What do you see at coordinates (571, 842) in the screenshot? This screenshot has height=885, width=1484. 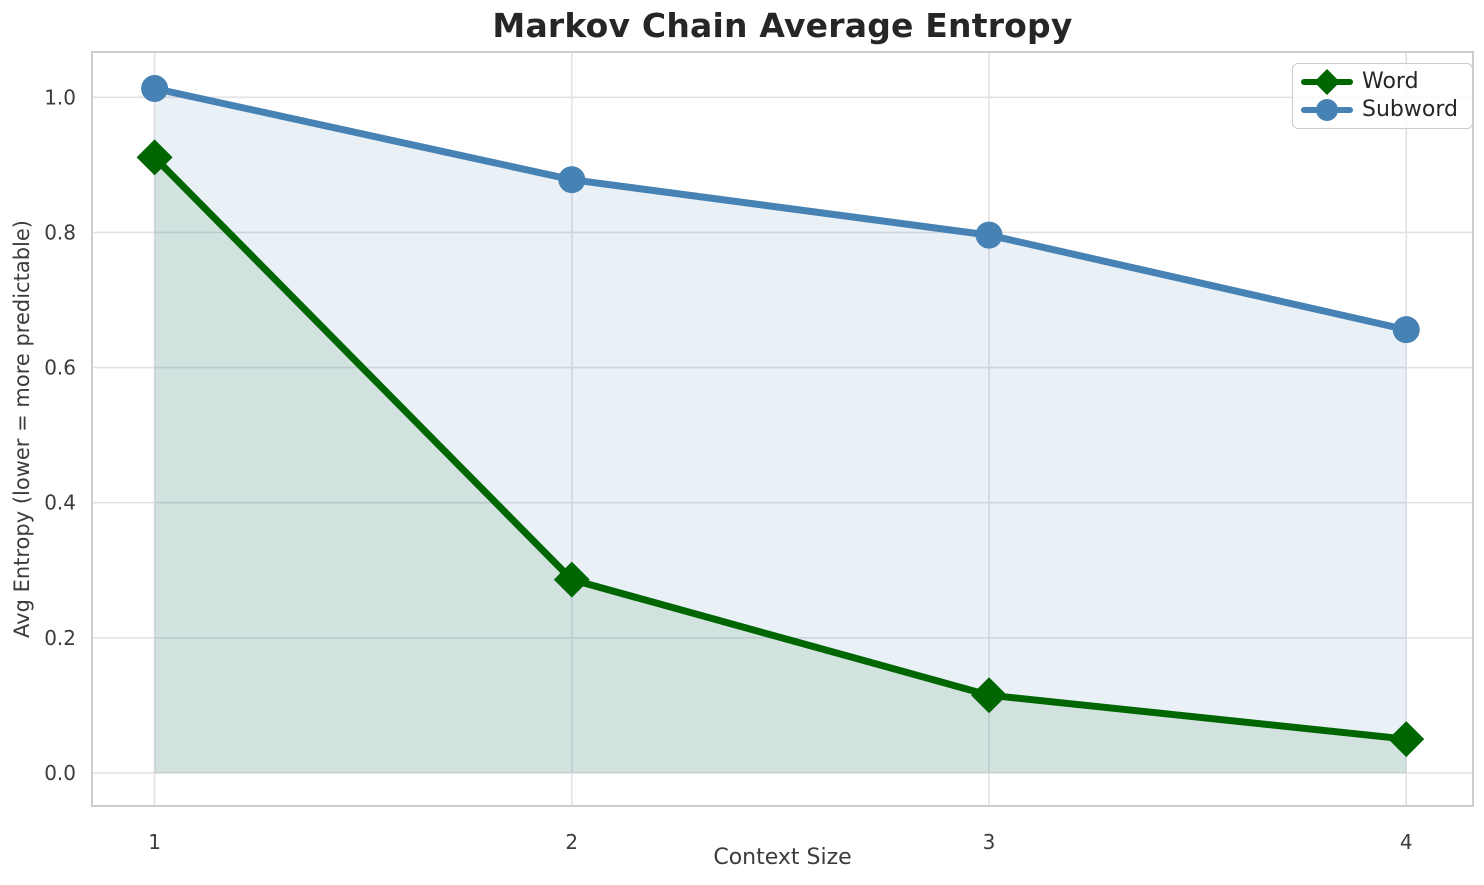 I see `x-tick-label: 2` at bounding box center [571, 842].